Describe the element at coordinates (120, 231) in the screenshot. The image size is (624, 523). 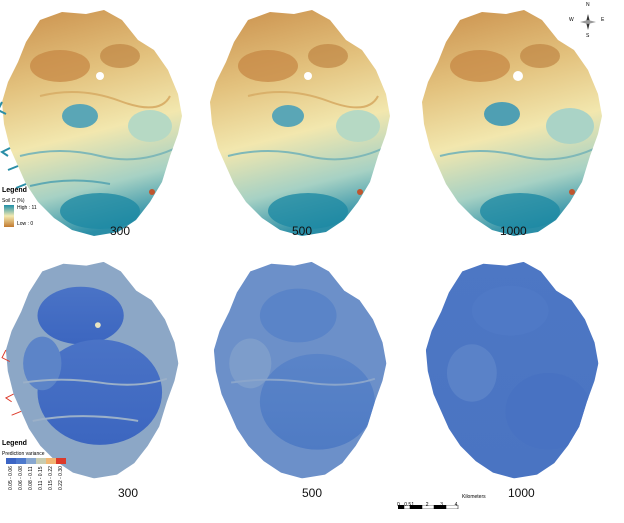
I see `top-label-300: 300` at that location.